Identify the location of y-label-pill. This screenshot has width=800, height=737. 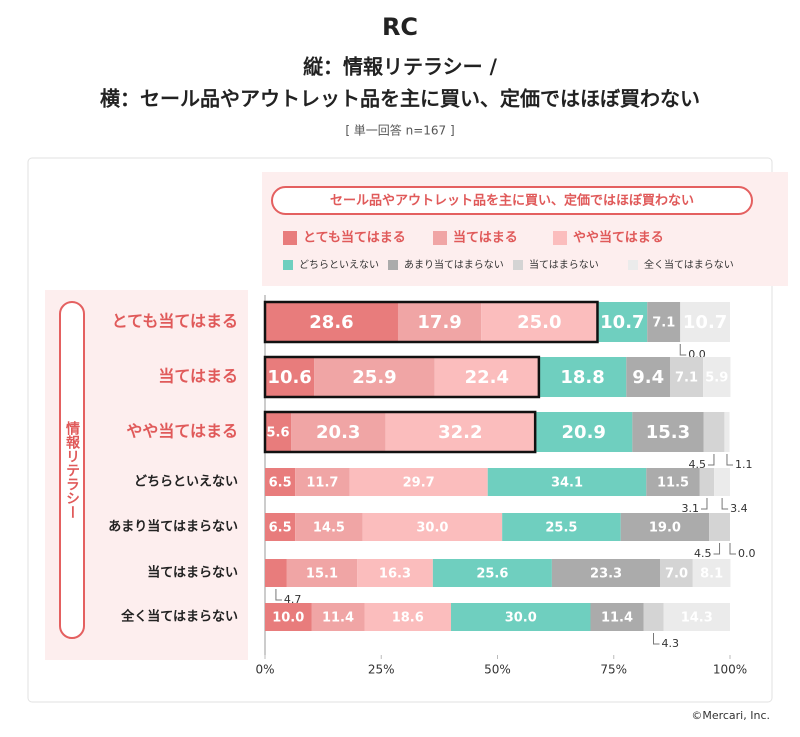
(72, 470).